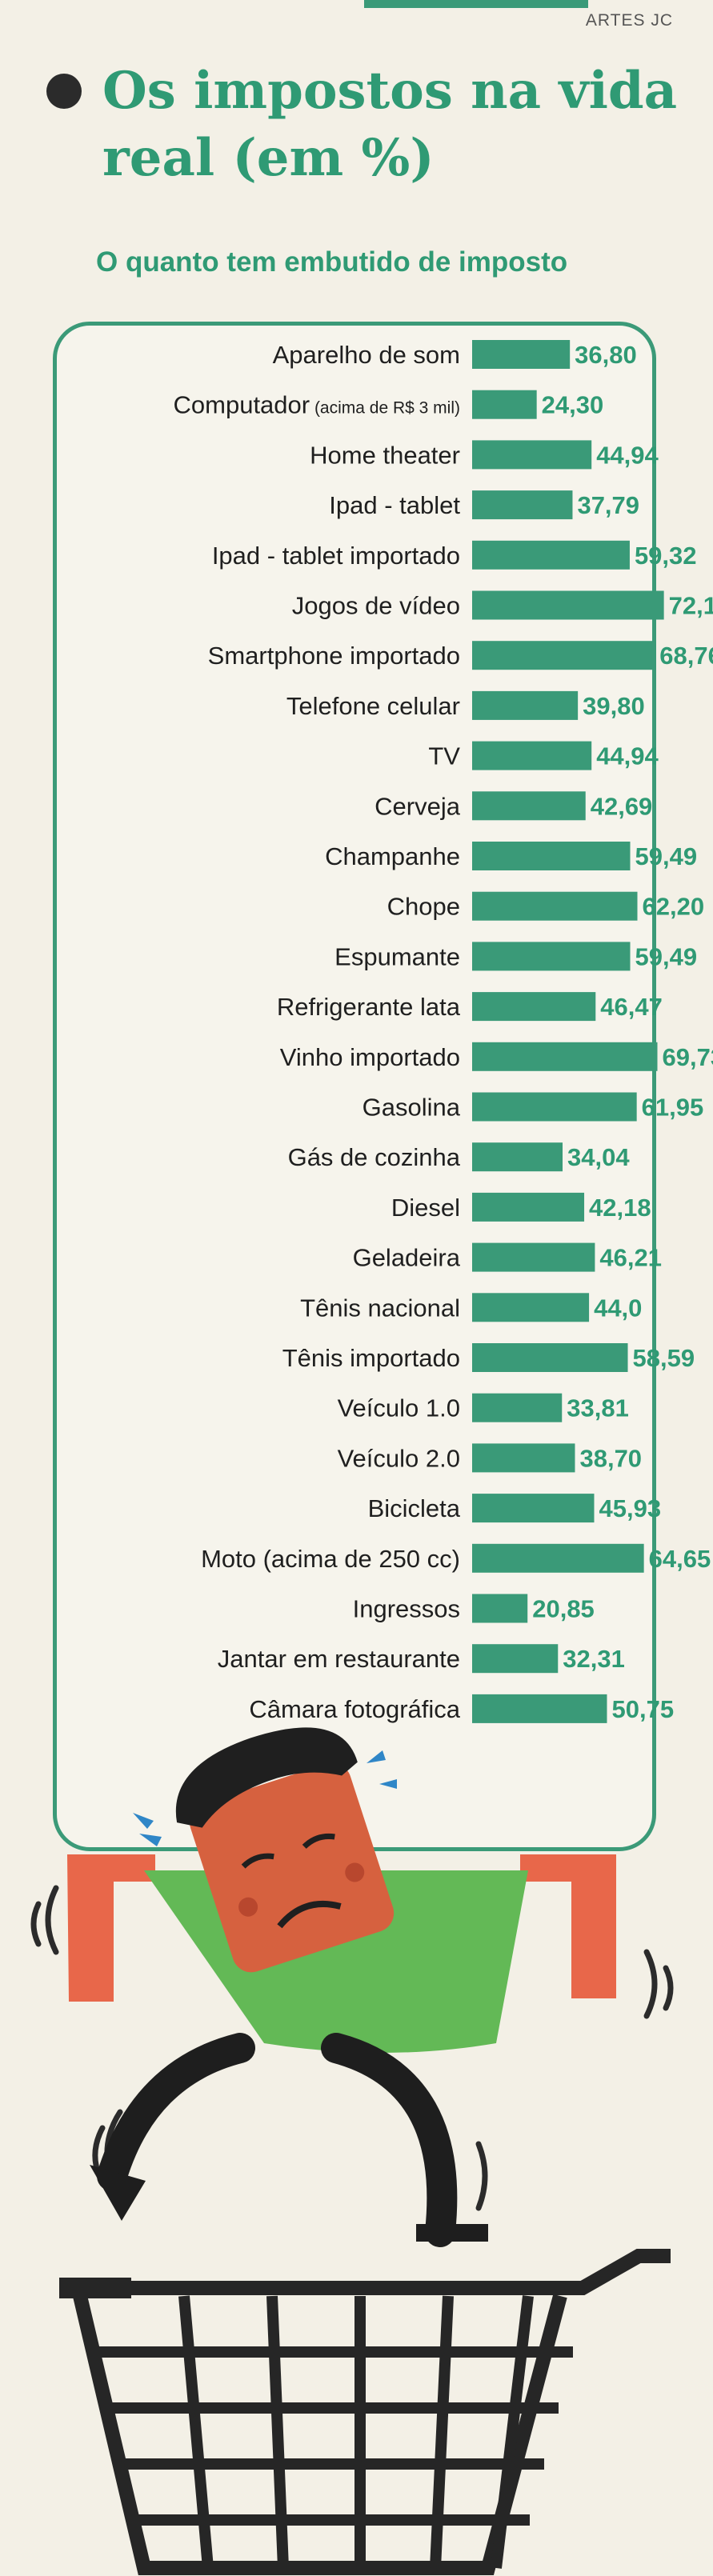 Image resolution: width=713 pixels, height=2576 pixels. Describe the element at coordinates (365, 2412) in the screenshot. I see `shopping-cart-icon` at that location.